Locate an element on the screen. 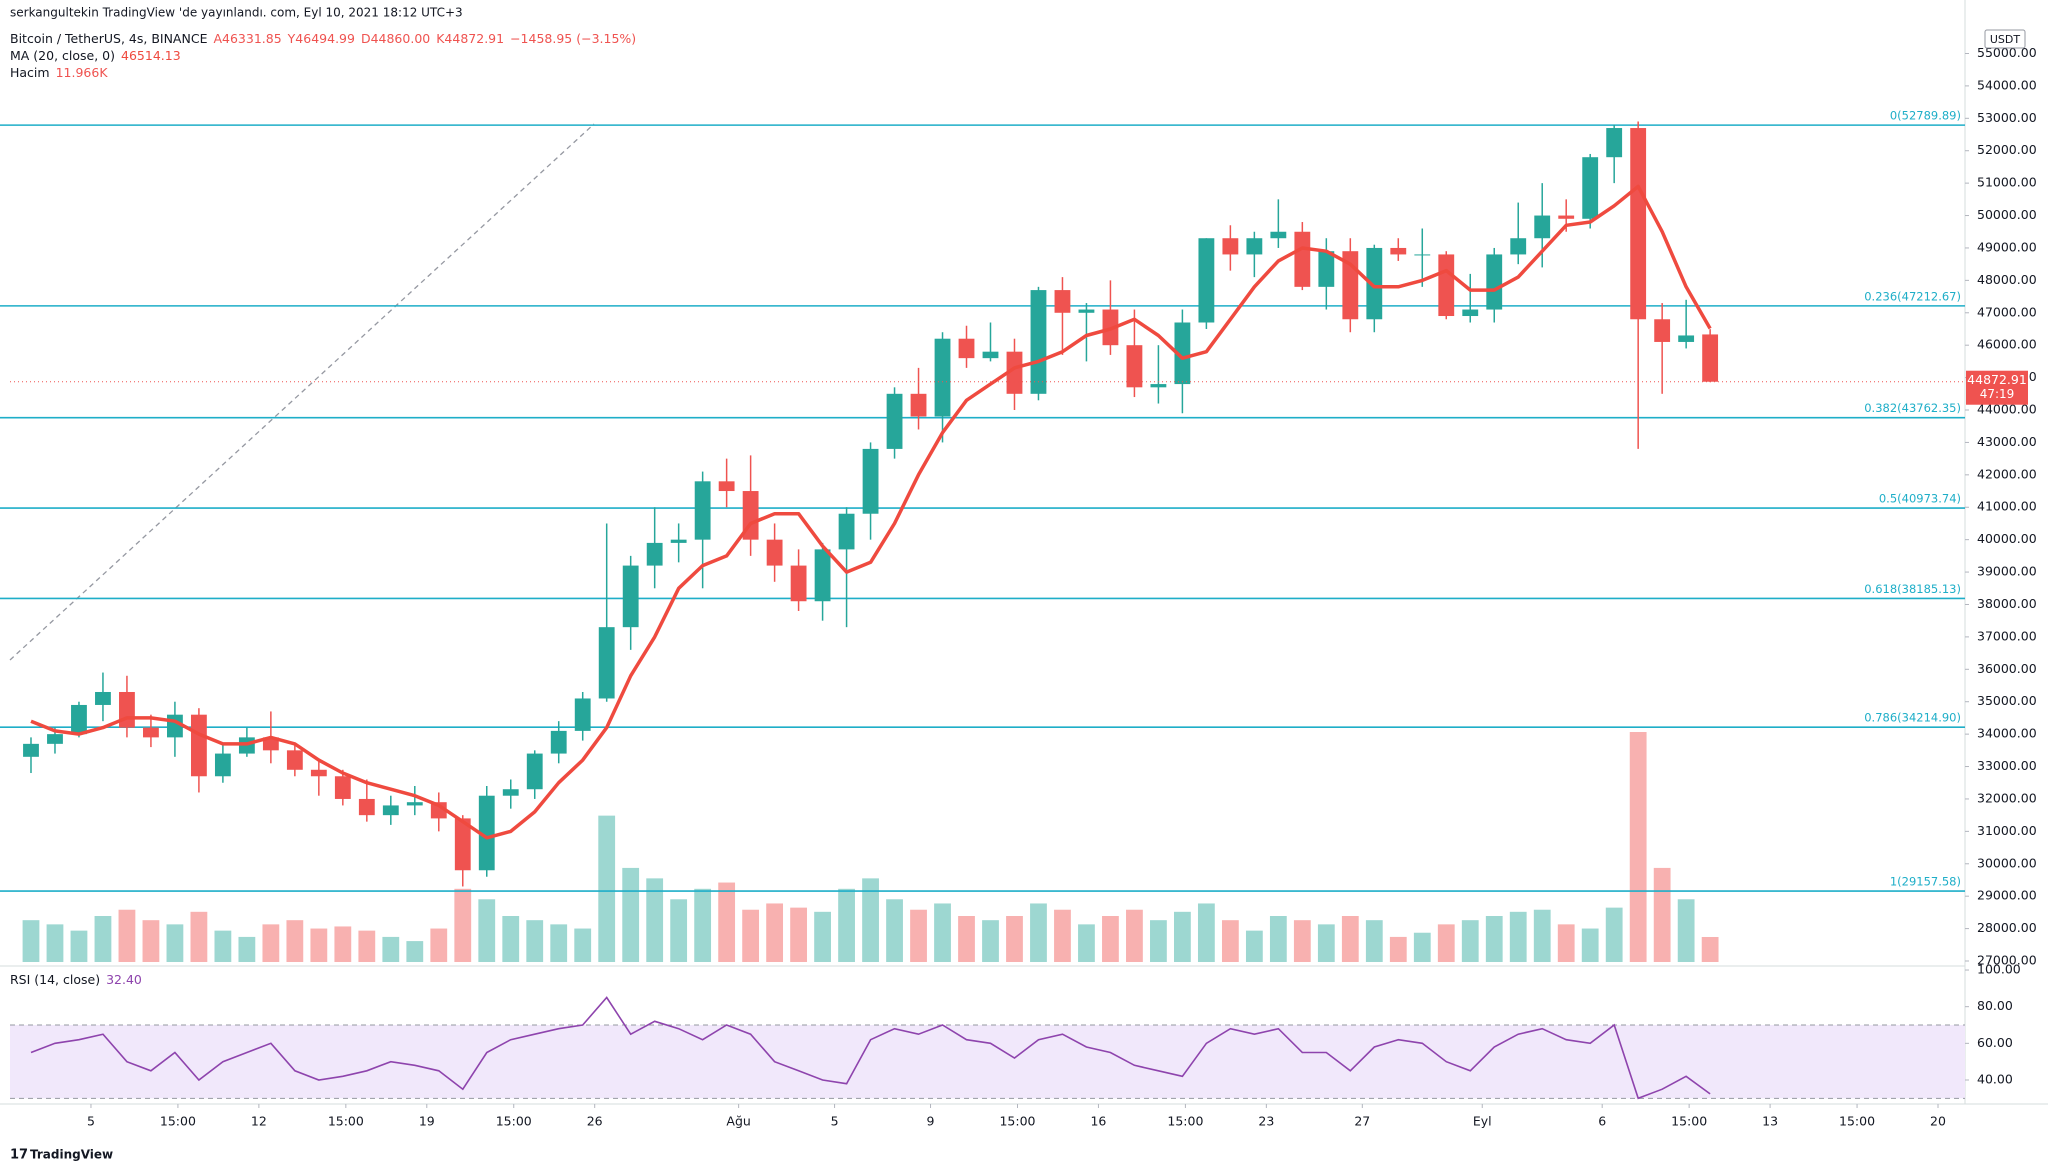 The height and width of the screenshot is (1171, 2048). fib-label: 1(29157.58) is located at coordinates (1925, 882).